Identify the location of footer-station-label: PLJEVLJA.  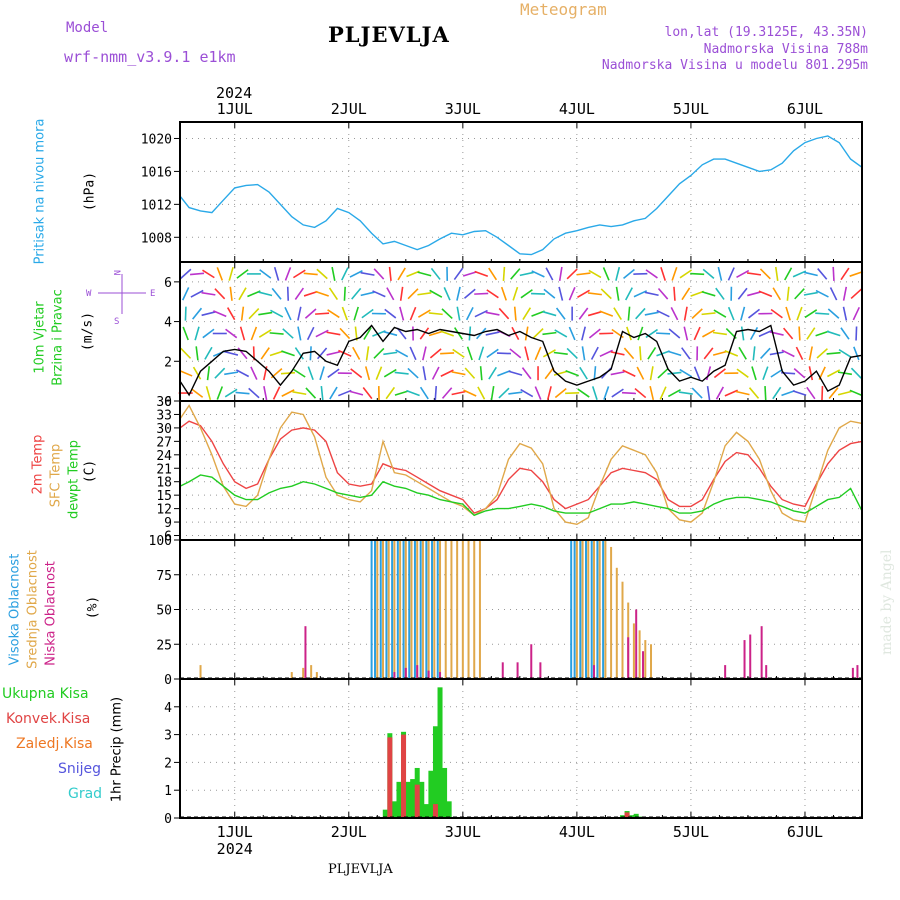
(360, 869).